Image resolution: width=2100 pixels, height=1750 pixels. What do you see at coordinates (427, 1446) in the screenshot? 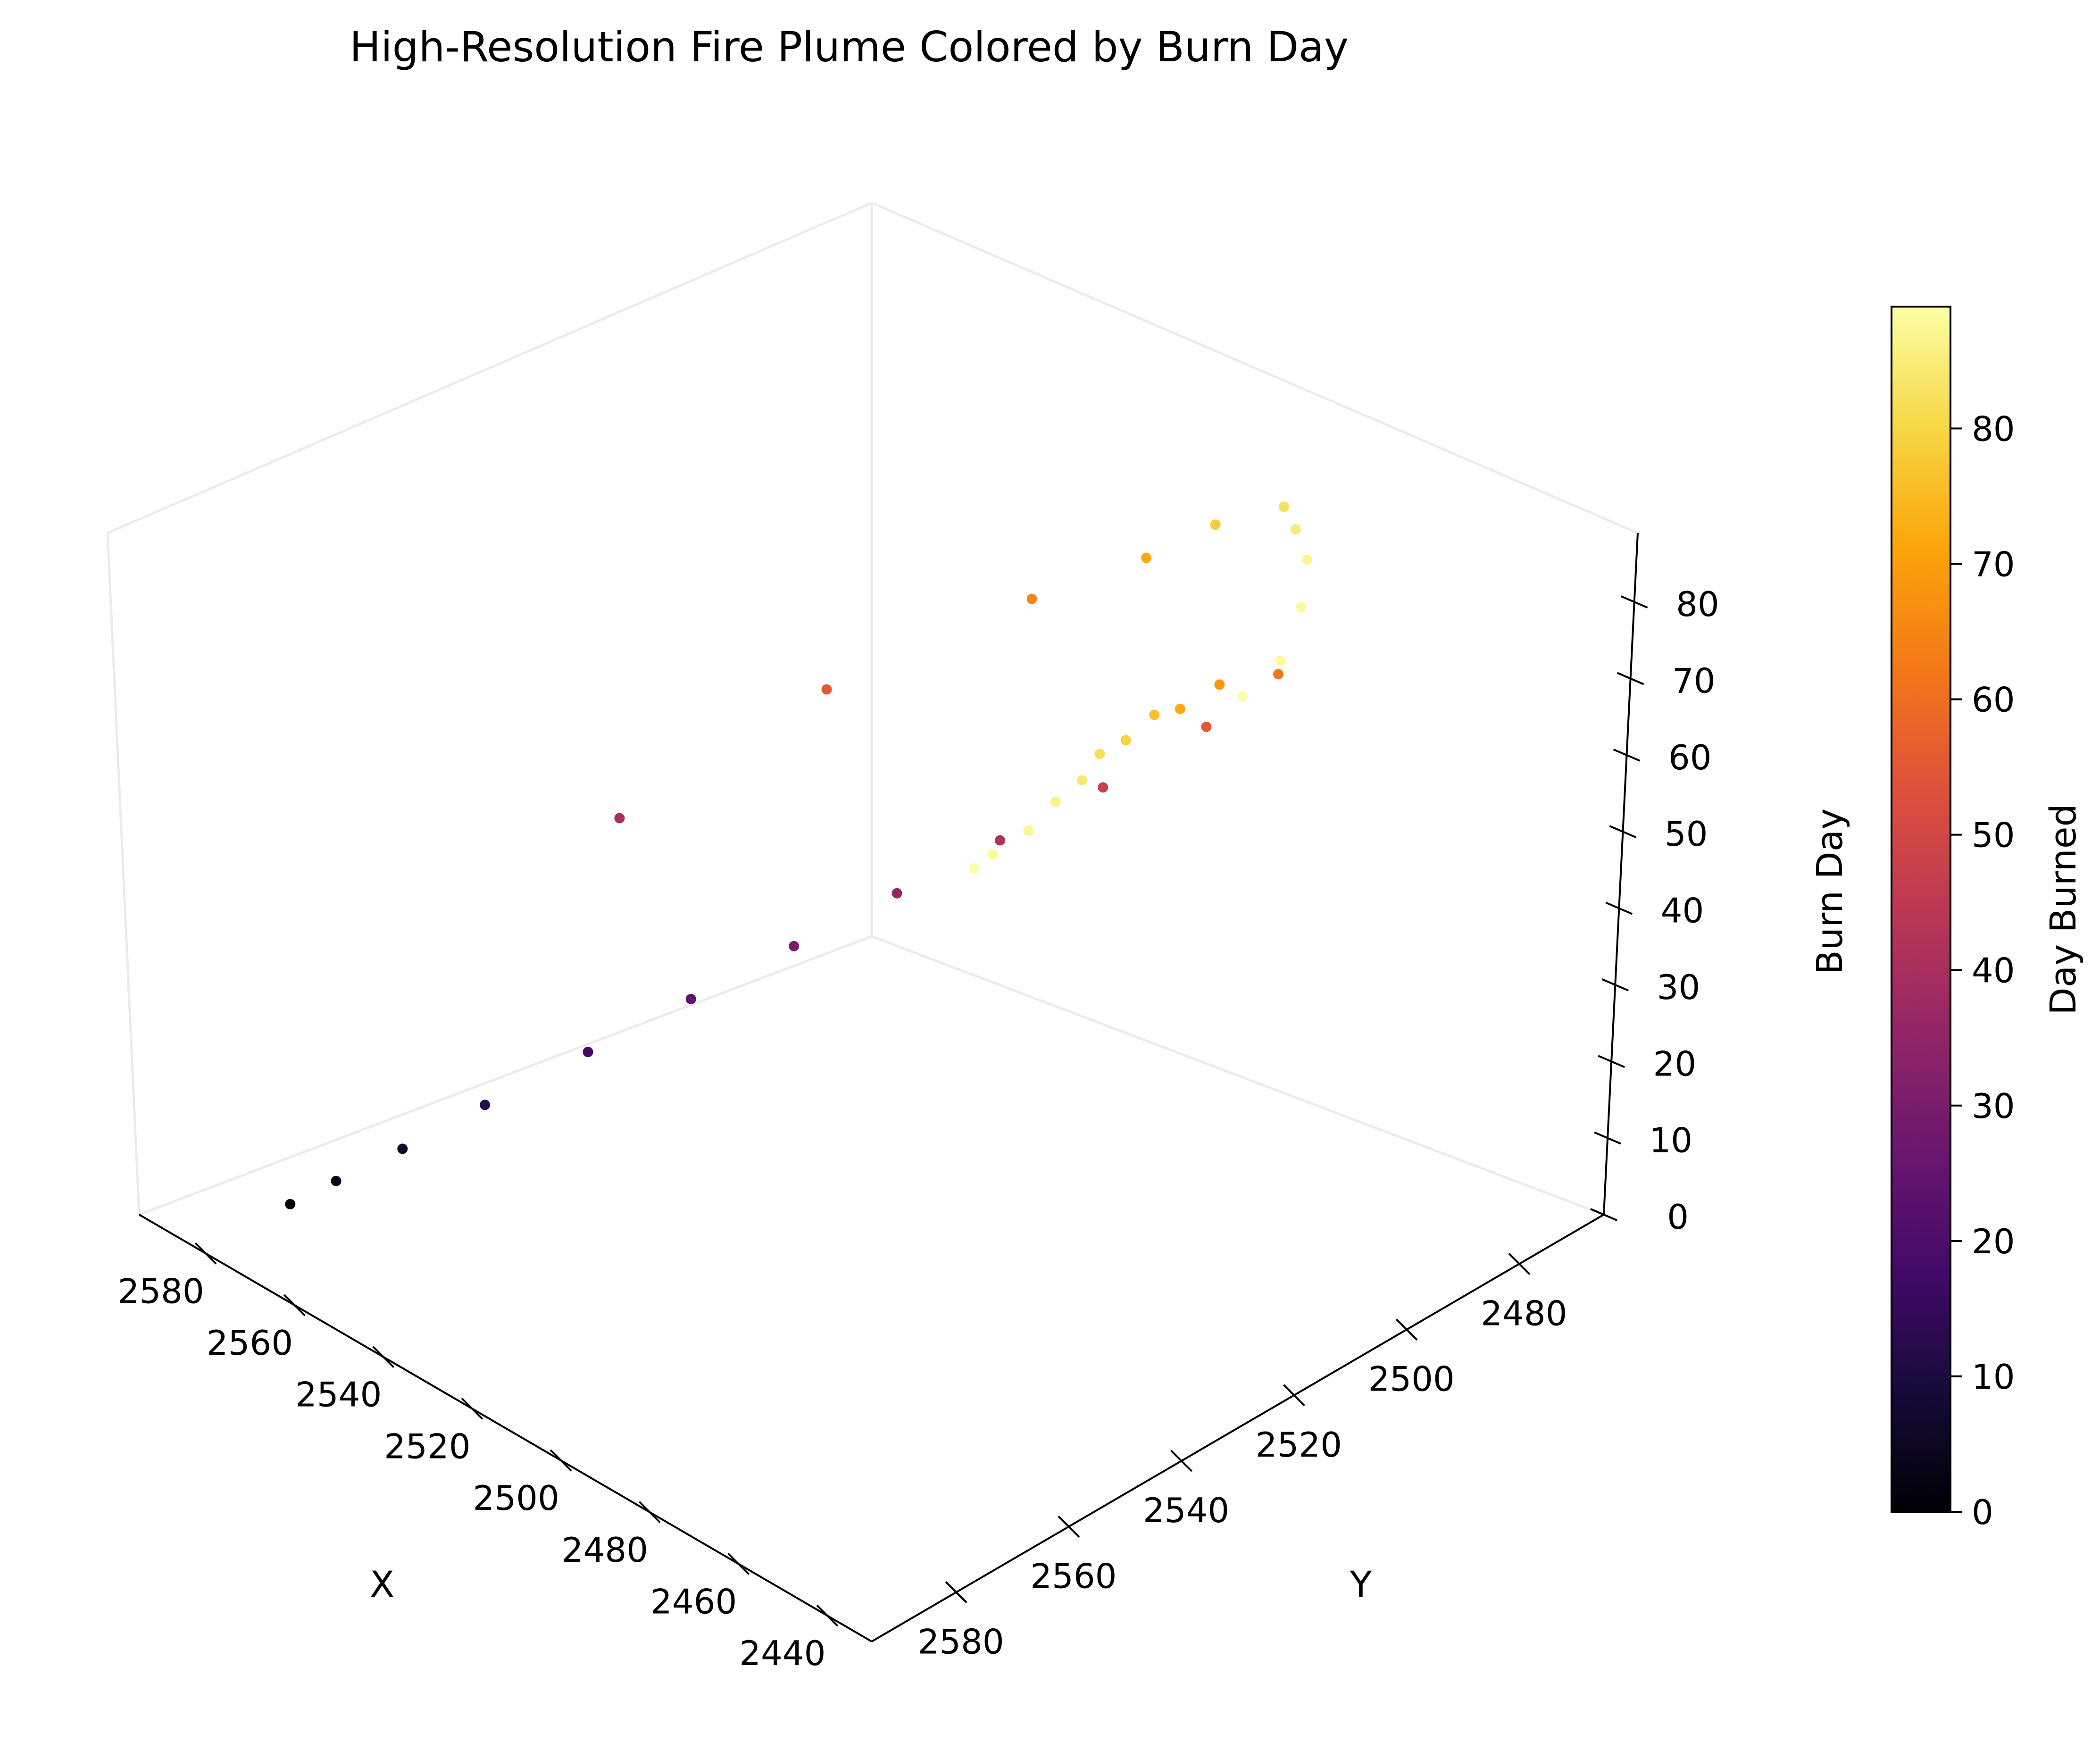
I see `x-tick-label: 2520` at bounding box center [427, 1446].